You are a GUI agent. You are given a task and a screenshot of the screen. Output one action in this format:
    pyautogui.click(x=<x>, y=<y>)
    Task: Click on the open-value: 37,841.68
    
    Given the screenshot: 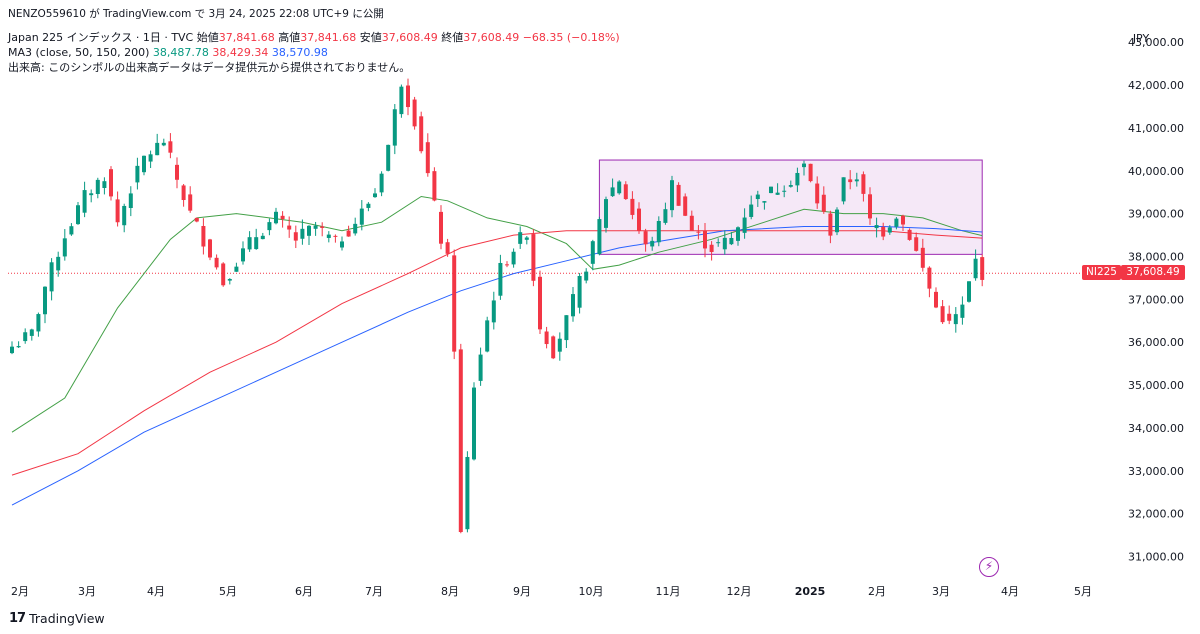 What is the action you would take?
    pyautogui.click(x=246, y=37)
    